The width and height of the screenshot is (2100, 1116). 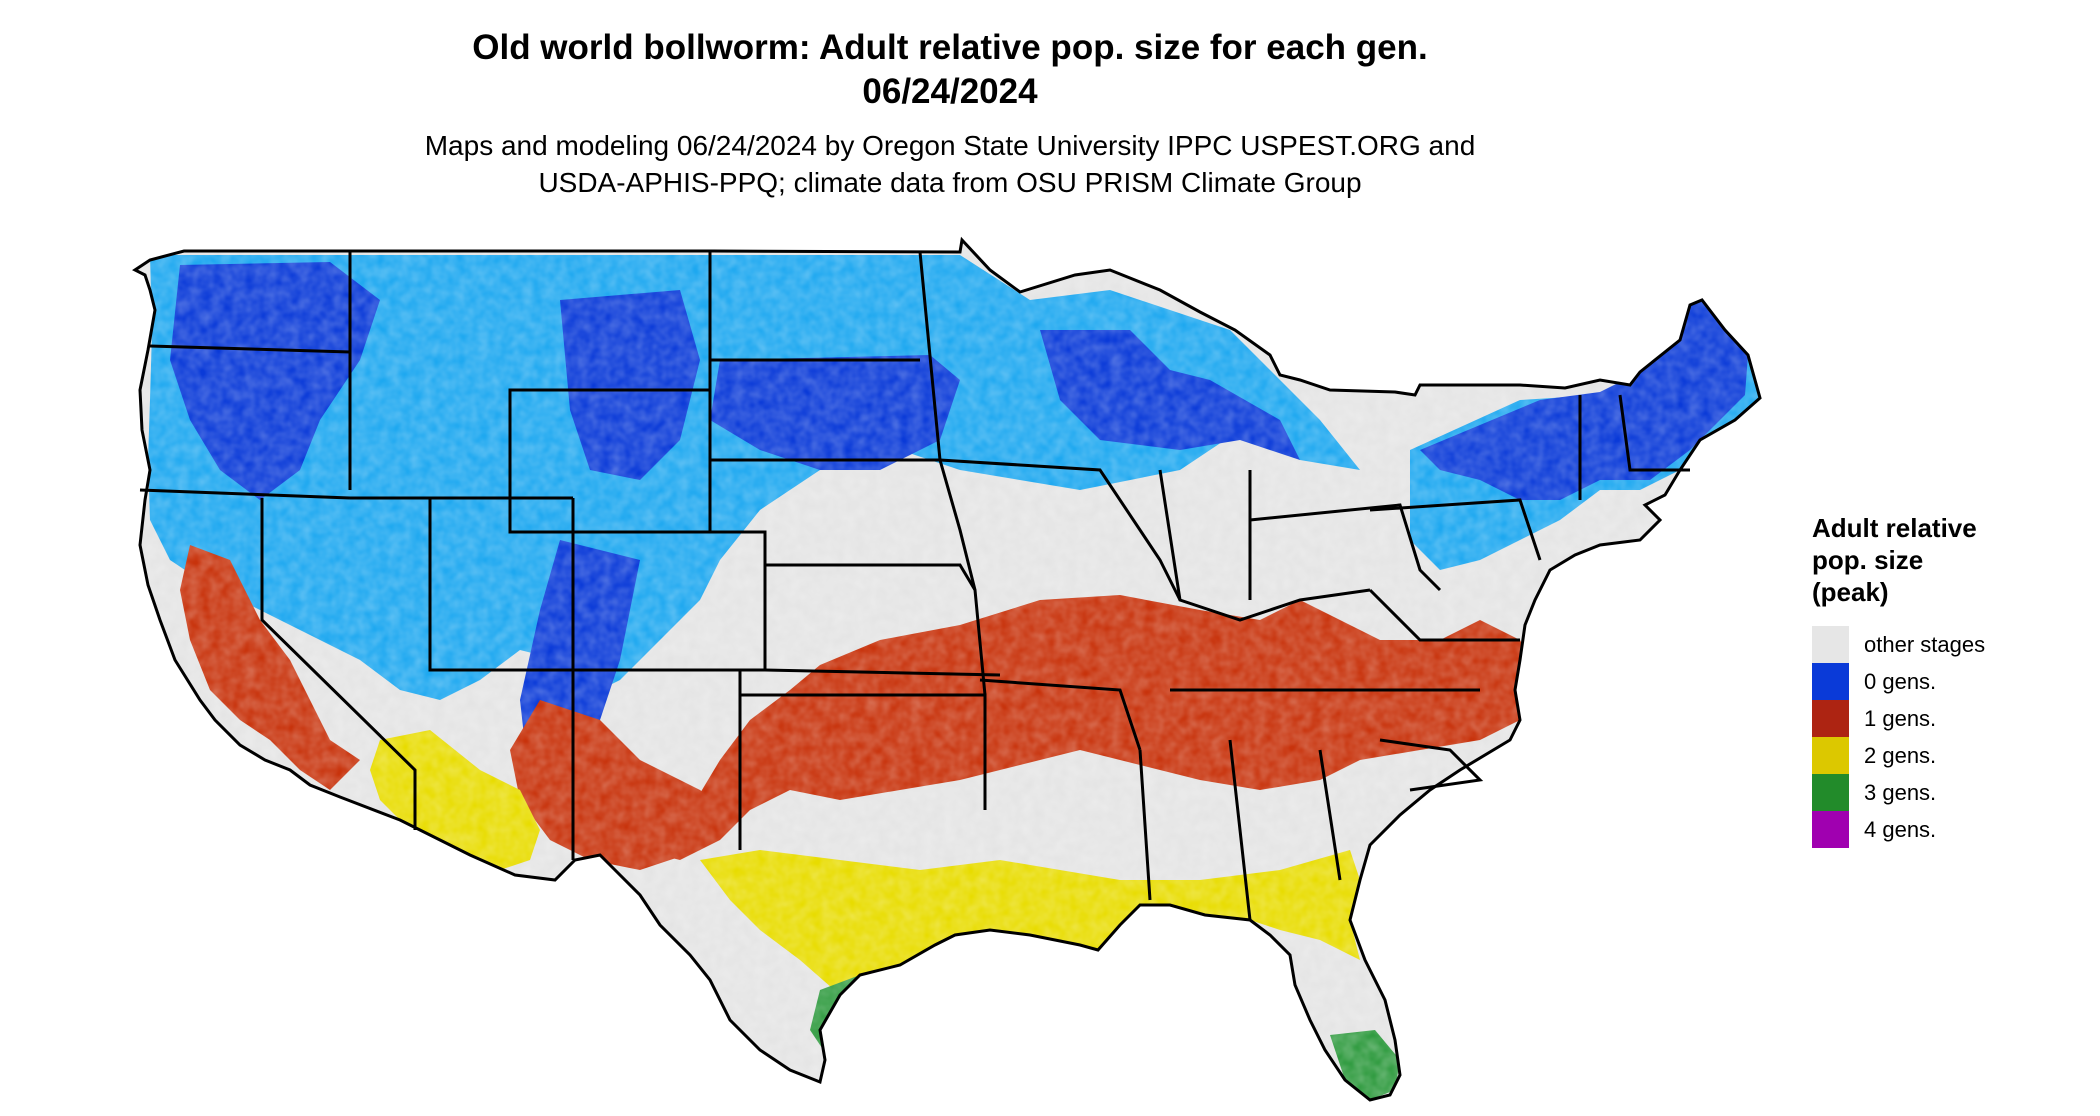 I want to click on legend-item-other-stages: other stages, so click(x=1947, y=644).